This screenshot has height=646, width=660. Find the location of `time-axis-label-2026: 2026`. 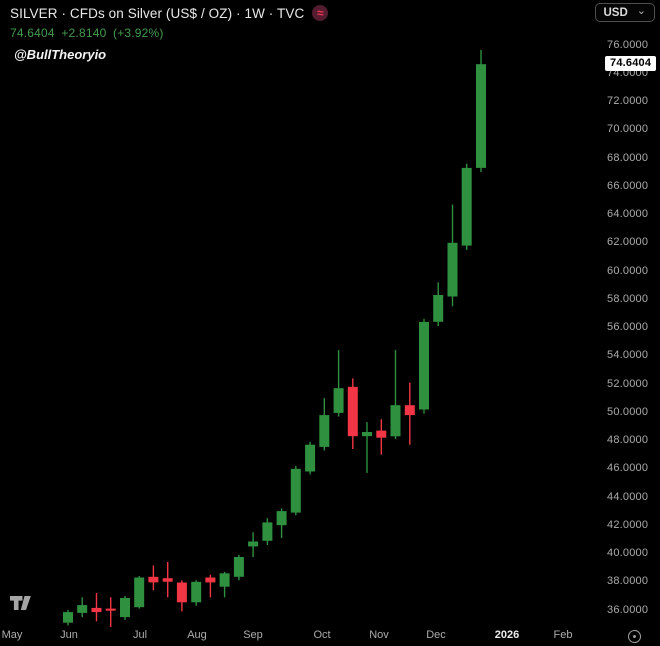

time-axis-label-2026: 2026 is located at coordinates (507, 635).